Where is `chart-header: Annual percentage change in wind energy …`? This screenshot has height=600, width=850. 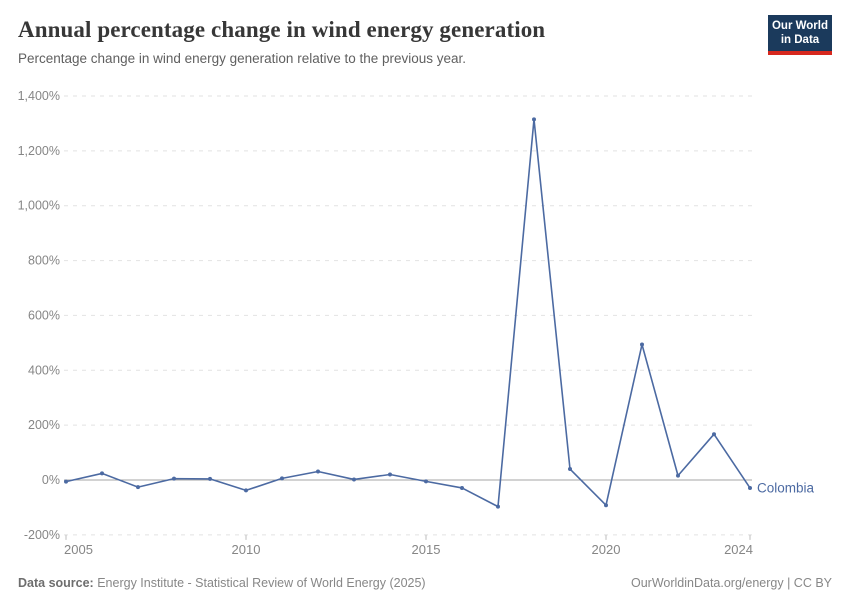 chart-header: Annual percentage change in wind energy … is located at coordinates (425, 42).